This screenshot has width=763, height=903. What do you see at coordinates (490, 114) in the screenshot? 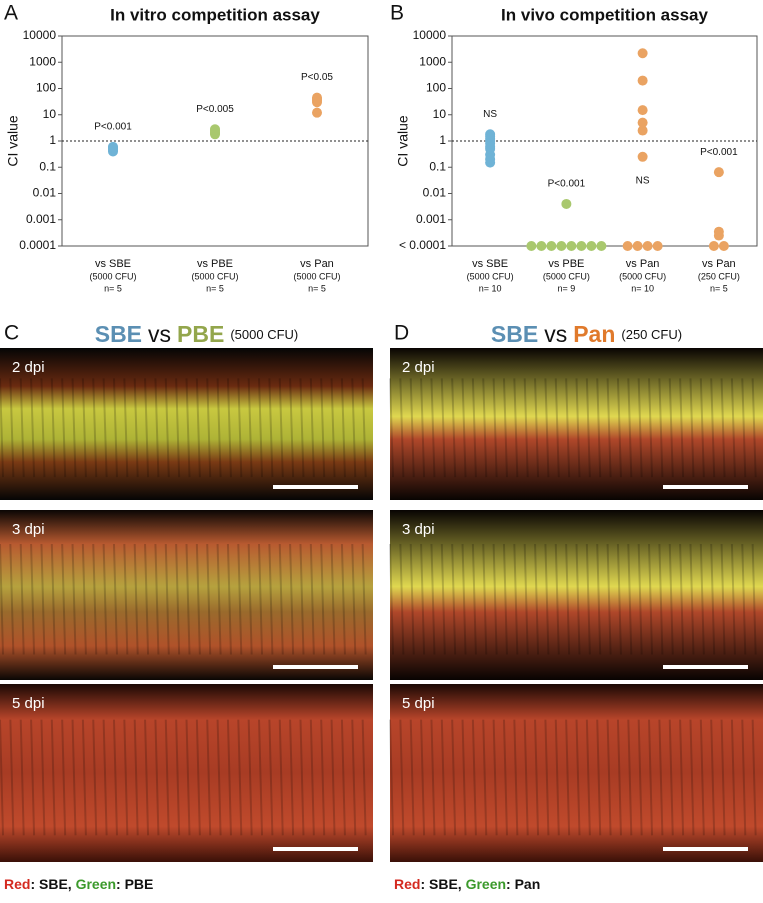
I see `significance-note: NS` at bounding box center [490, 114].